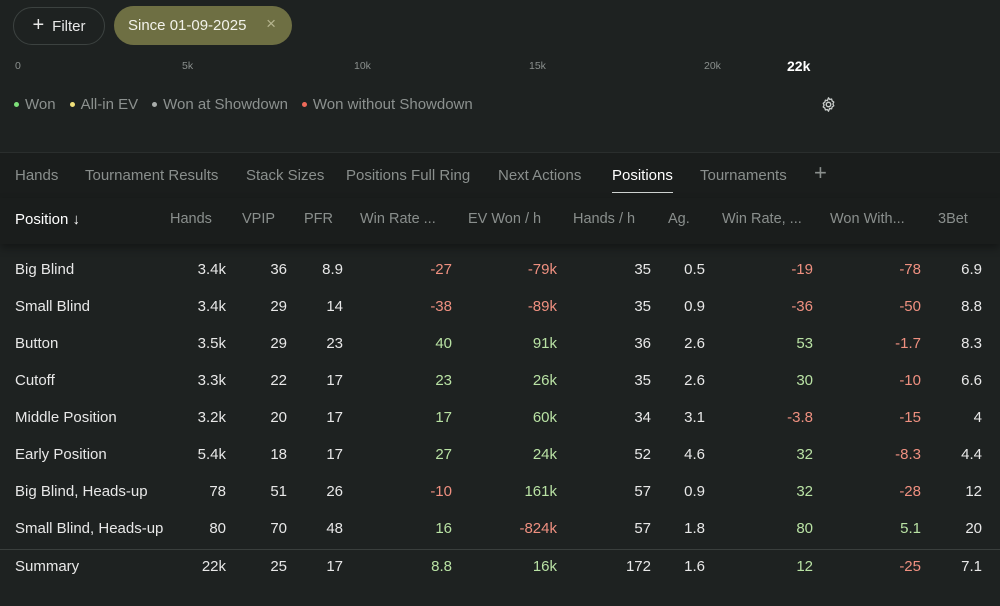  I want to click on cell-vpip: 70, so click(278, 528).